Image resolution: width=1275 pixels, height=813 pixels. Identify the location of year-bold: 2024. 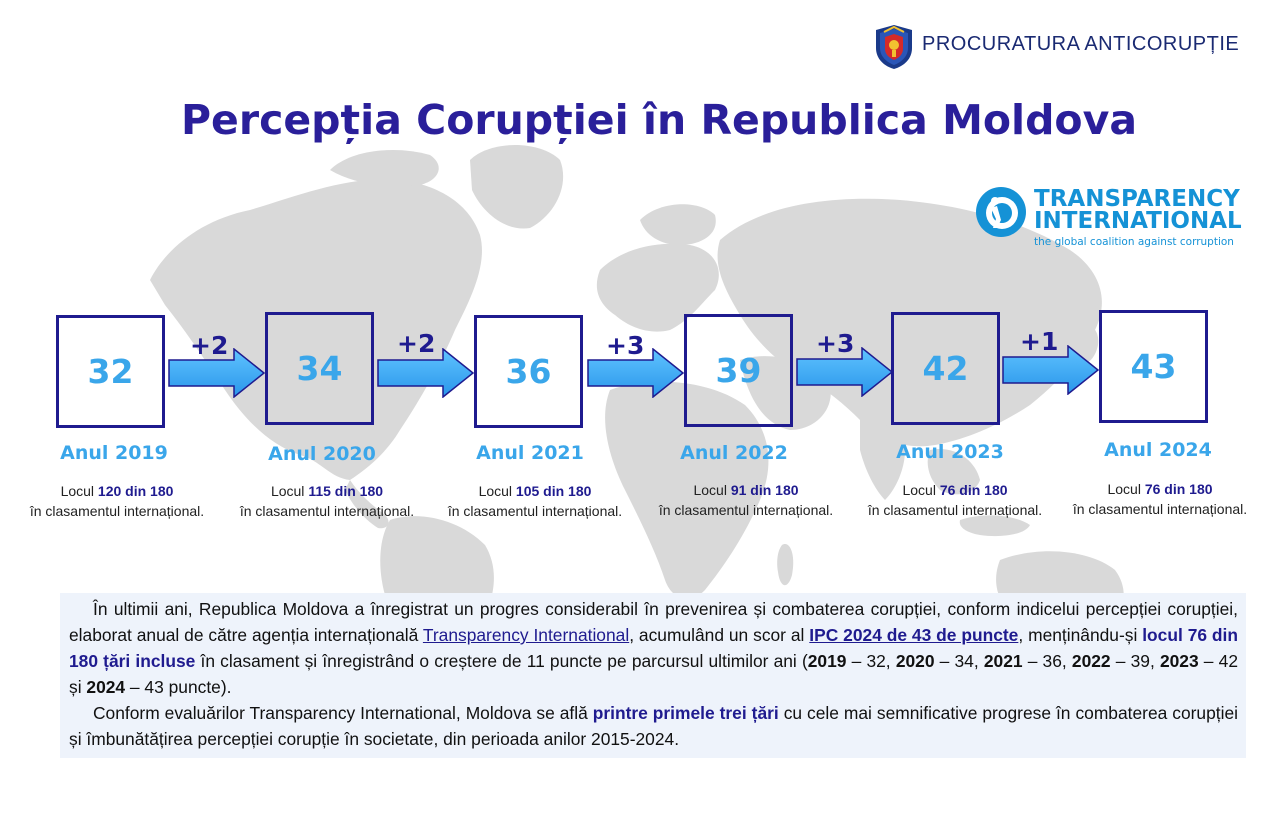
(106, 687).